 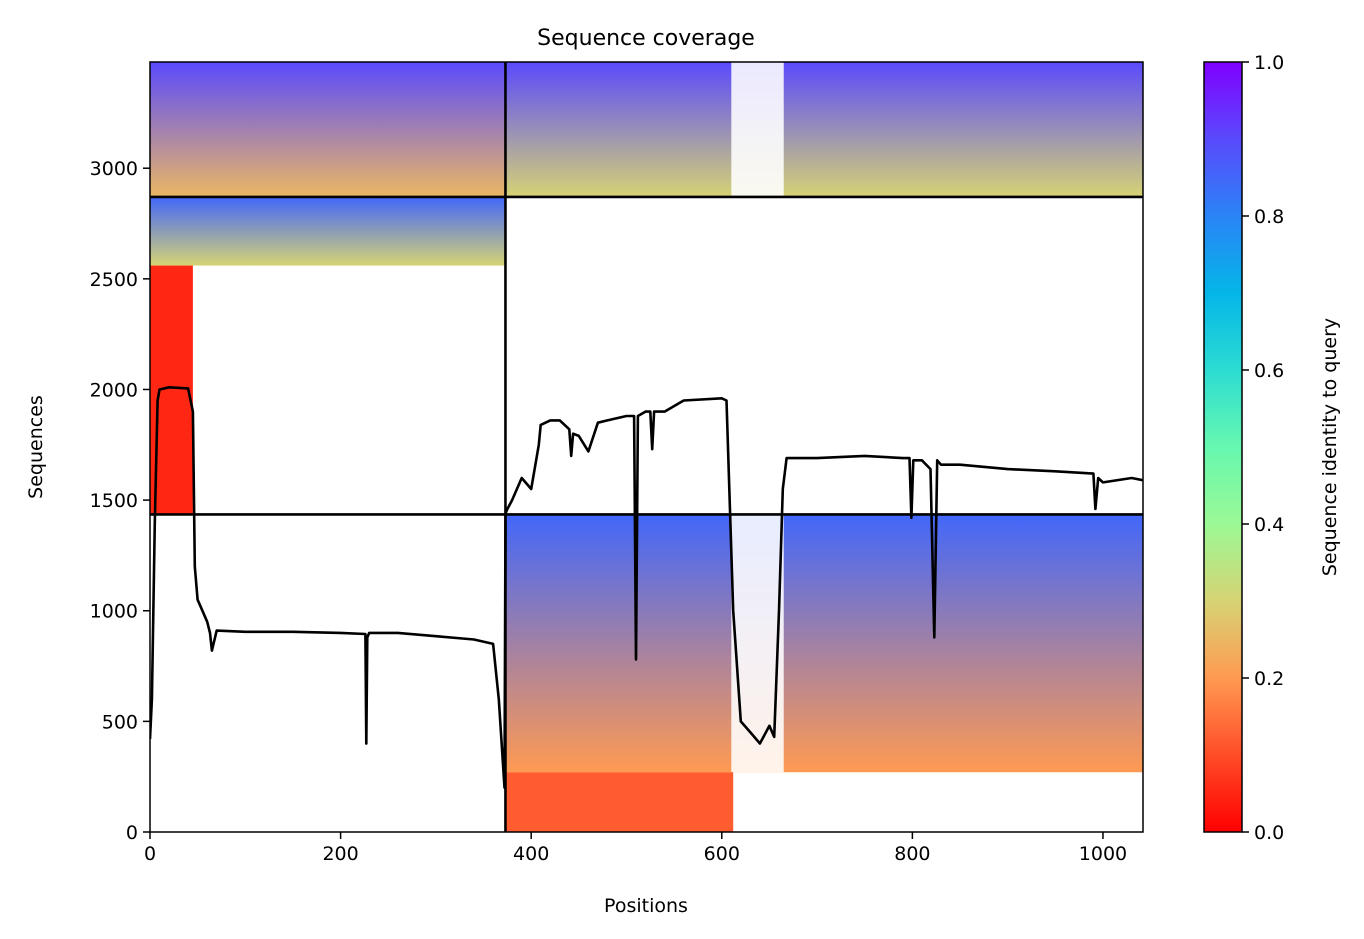 I want to click on y-axis-label: Sequences, so click(x=36, y=447).